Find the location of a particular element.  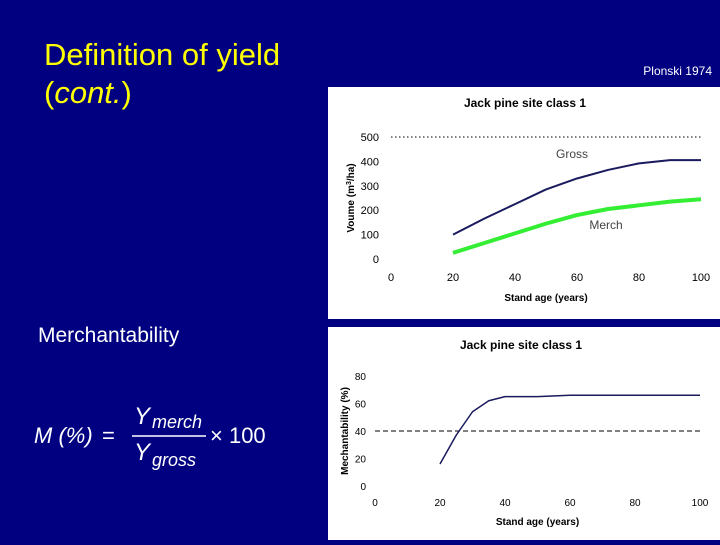

slide-title: Definition of yield (cont.) is located at coordinates (162, 74).